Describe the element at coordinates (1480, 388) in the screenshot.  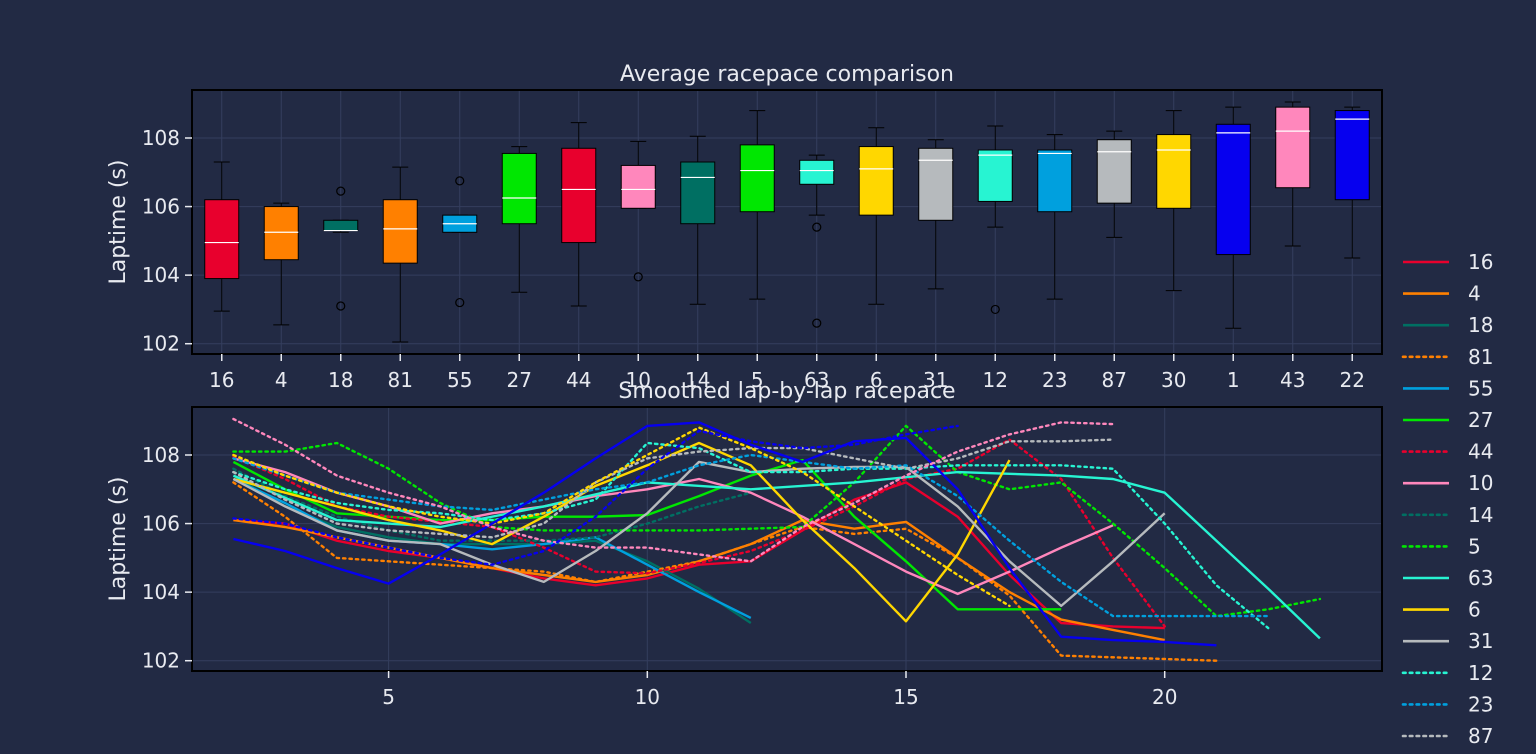
I see `legend-label: 55` at that location.